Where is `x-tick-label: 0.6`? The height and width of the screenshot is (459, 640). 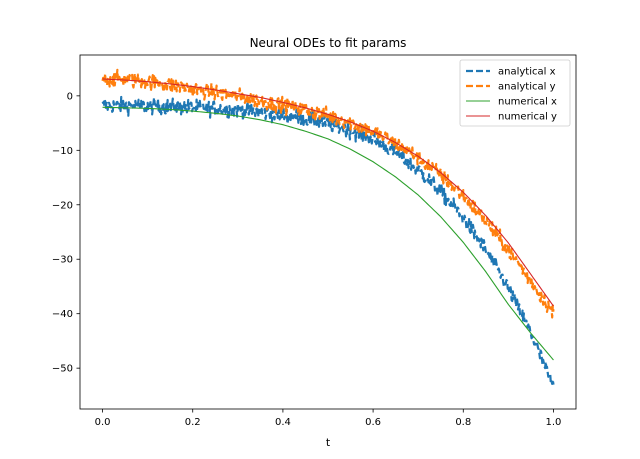 x-tick-label: 0.6 is located at coordinates (373, 422).